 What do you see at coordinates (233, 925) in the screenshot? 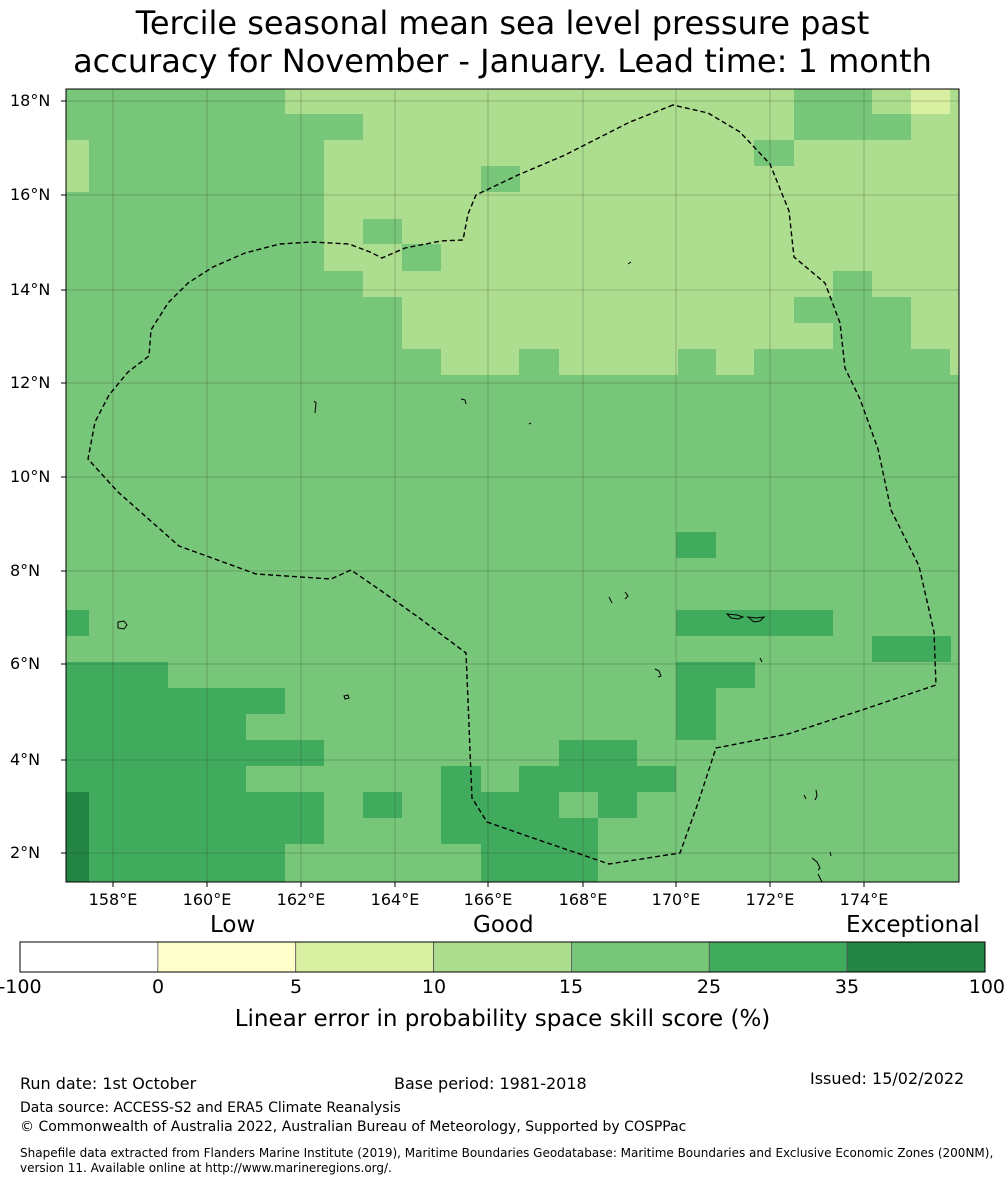
I see `category-low: Low` at bounding box center [233, 925].